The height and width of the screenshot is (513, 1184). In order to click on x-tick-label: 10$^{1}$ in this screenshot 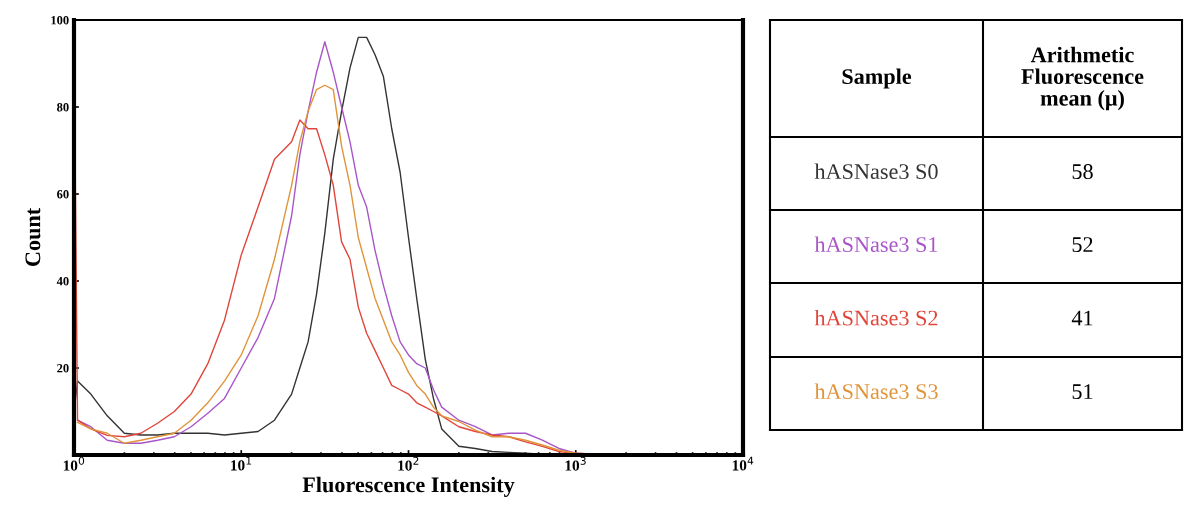, I will do `click(241, 463)`.